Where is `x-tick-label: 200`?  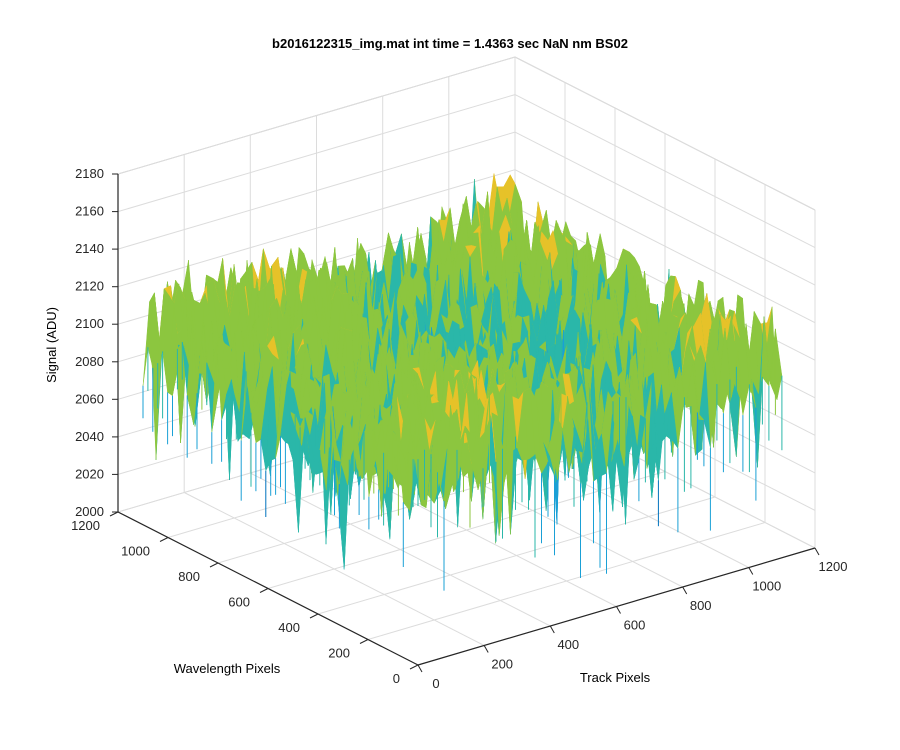 x-tick-label: 200 is located at coordinates (502, 664).